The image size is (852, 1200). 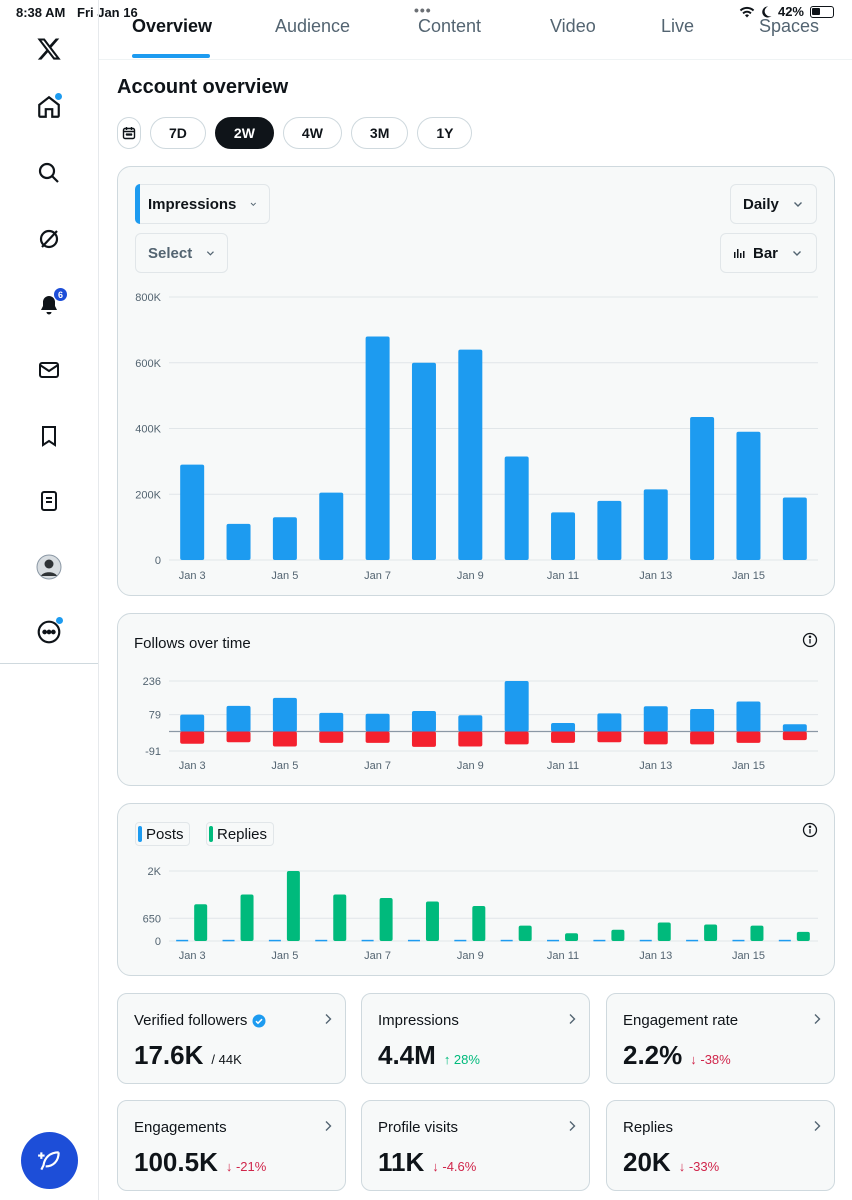 What do you see at coordinates (681, 1020) in the screenshot?
I see `metric-label: Engagement rate` at bounding box center [681, 1020].